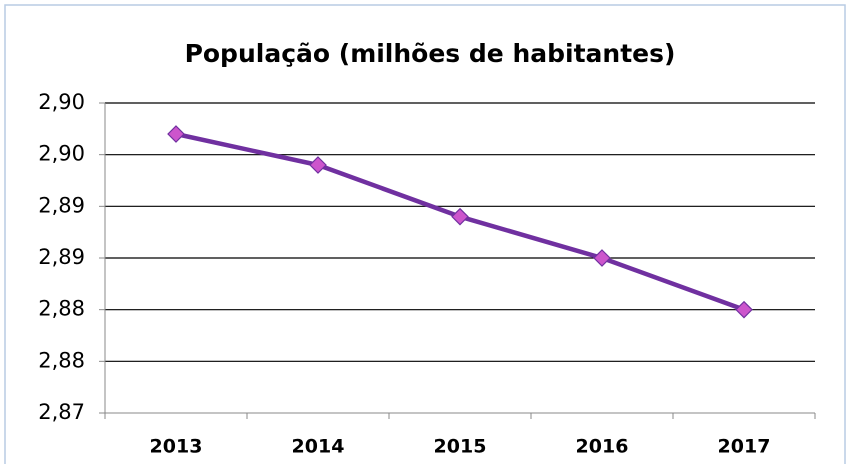 The width and height of the screenshot is (851, 464). I want to click on x-tick-label: 2016, so click(602, 447).